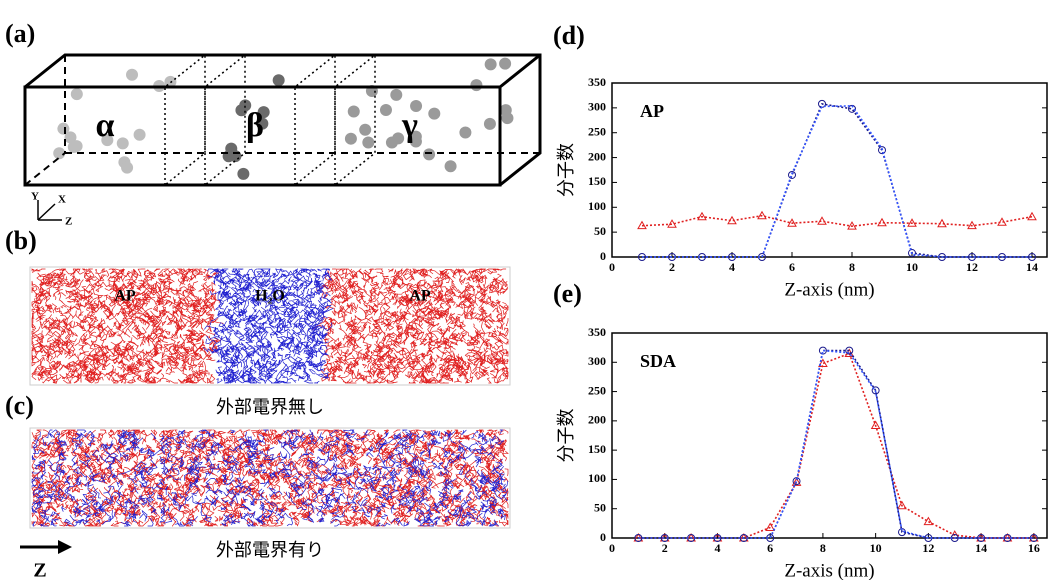 This screenshot has width=1063, height=580. What do you see at coordinates (35, 197) in the screenshot?
I see `axis-label: Y` at bounding box center [35, 197].